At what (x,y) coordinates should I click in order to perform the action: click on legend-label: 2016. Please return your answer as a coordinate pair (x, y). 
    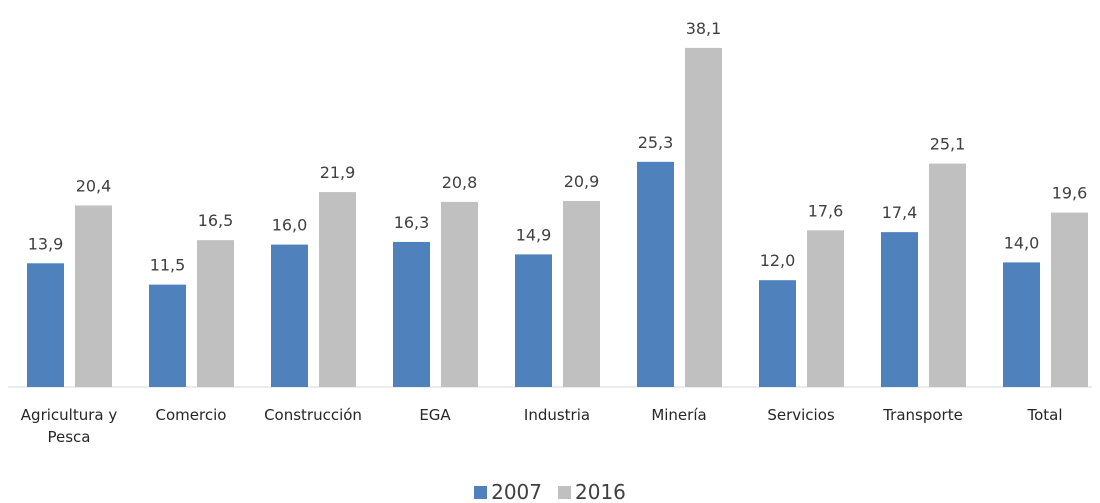
    Looking at the image, I should click on (600, 491).